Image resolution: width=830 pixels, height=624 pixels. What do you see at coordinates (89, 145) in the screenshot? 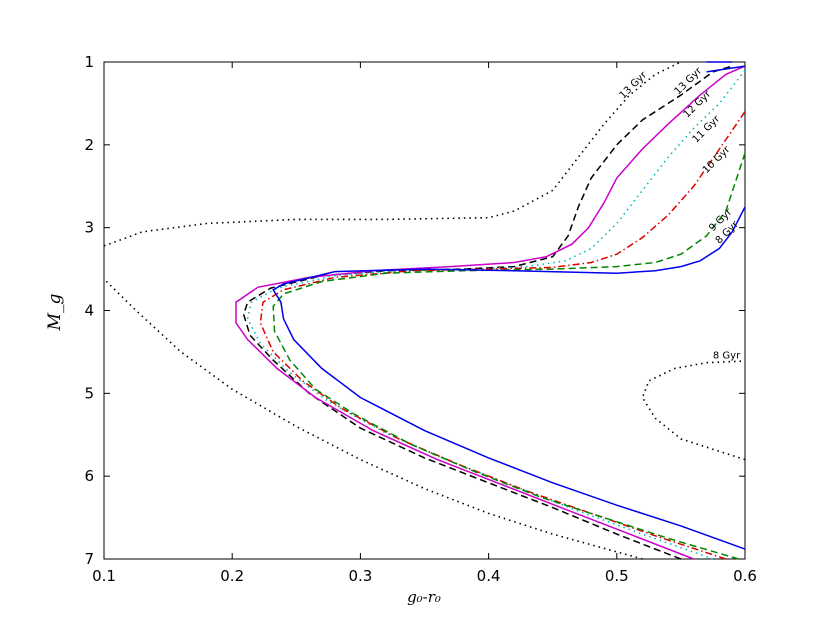
I see `y-tick-label-1: 2` at bounding box center [89, 145].